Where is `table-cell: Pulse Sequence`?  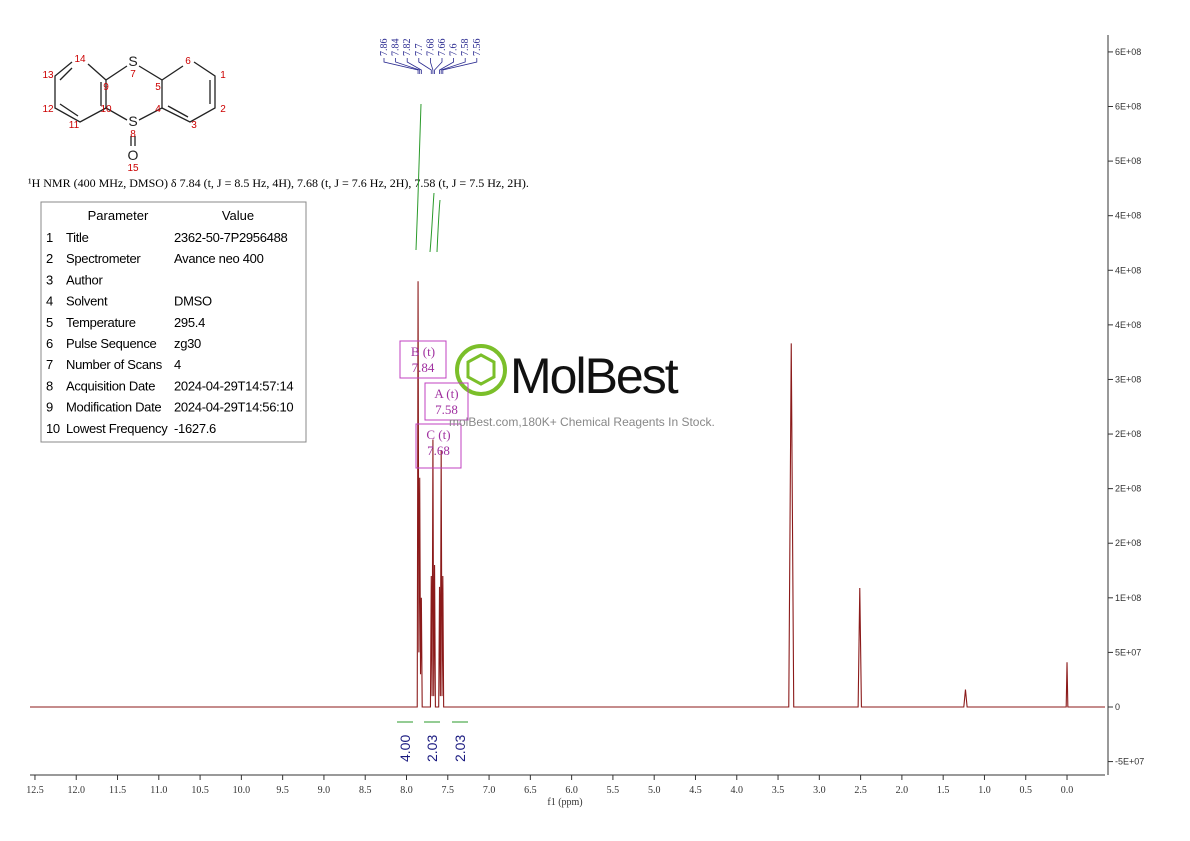 table-cell: Pulse Sequence is located at coordinates (111, 343).